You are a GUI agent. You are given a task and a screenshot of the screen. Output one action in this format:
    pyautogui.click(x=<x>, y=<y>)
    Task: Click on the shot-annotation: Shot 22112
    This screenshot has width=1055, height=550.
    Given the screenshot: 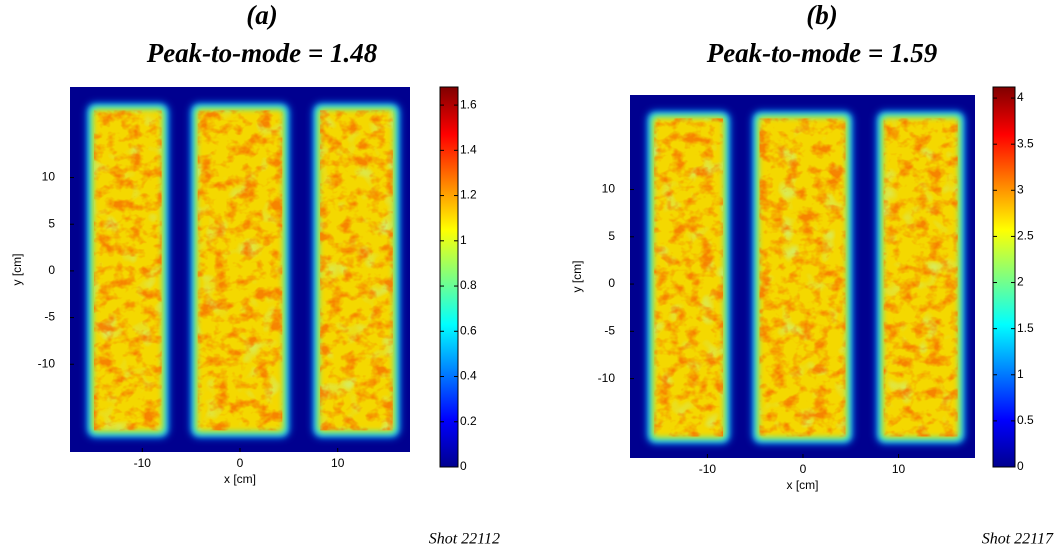 What is the action you would take?
    pyautogui.click(x=464, y=539)
    